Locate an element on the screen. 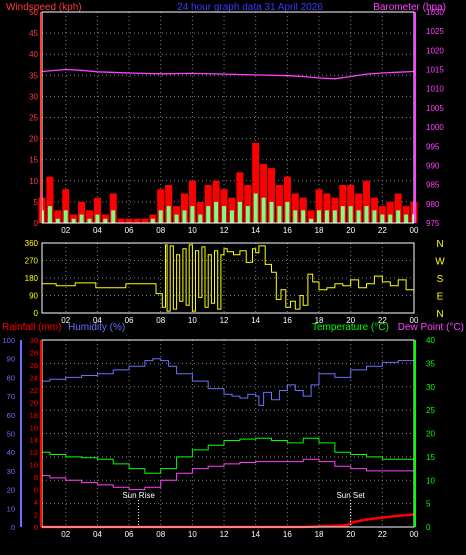  humidity-tick-label: 0 is located at coordinates (13, 527).